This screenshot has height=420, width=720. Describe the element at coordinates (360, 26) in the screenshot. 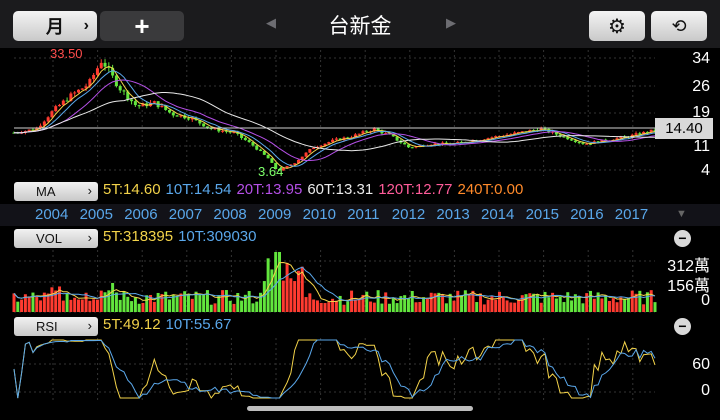

I see `stock-title: 台新金` at that location.